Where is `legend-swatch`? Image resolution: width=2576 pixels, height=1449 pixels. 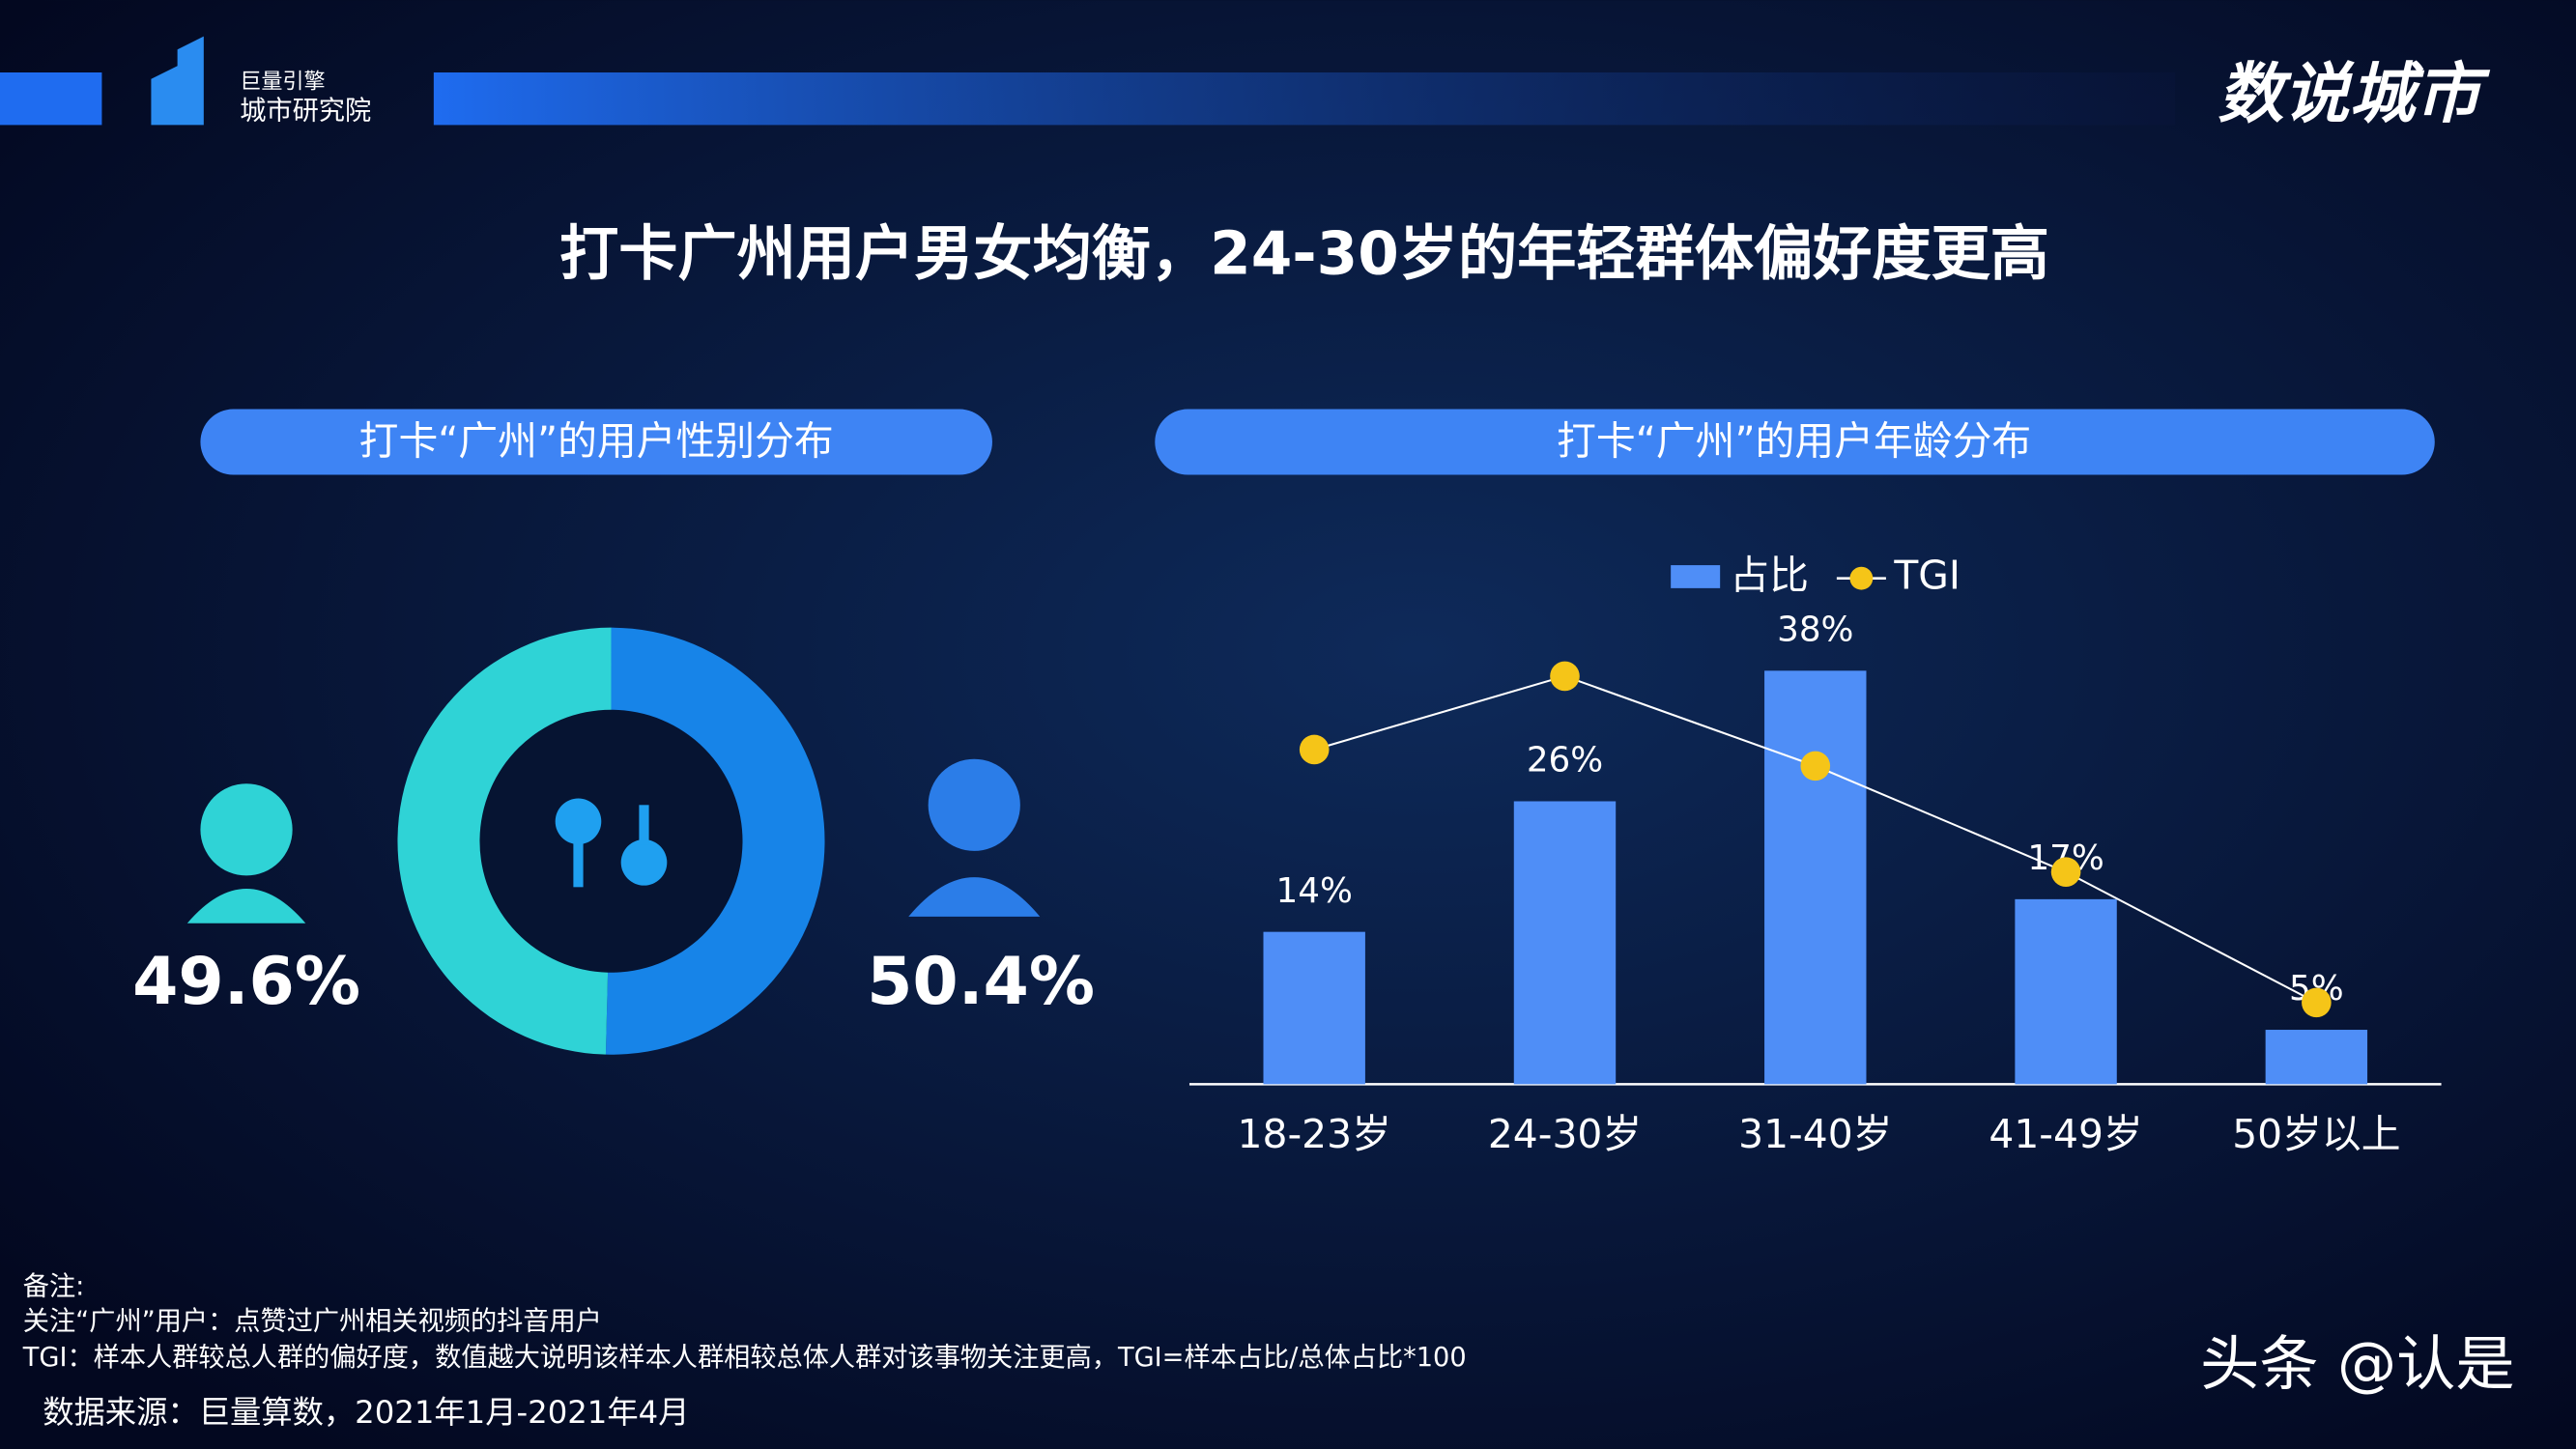 legend-swatch is located at coordinates (1696, 576).